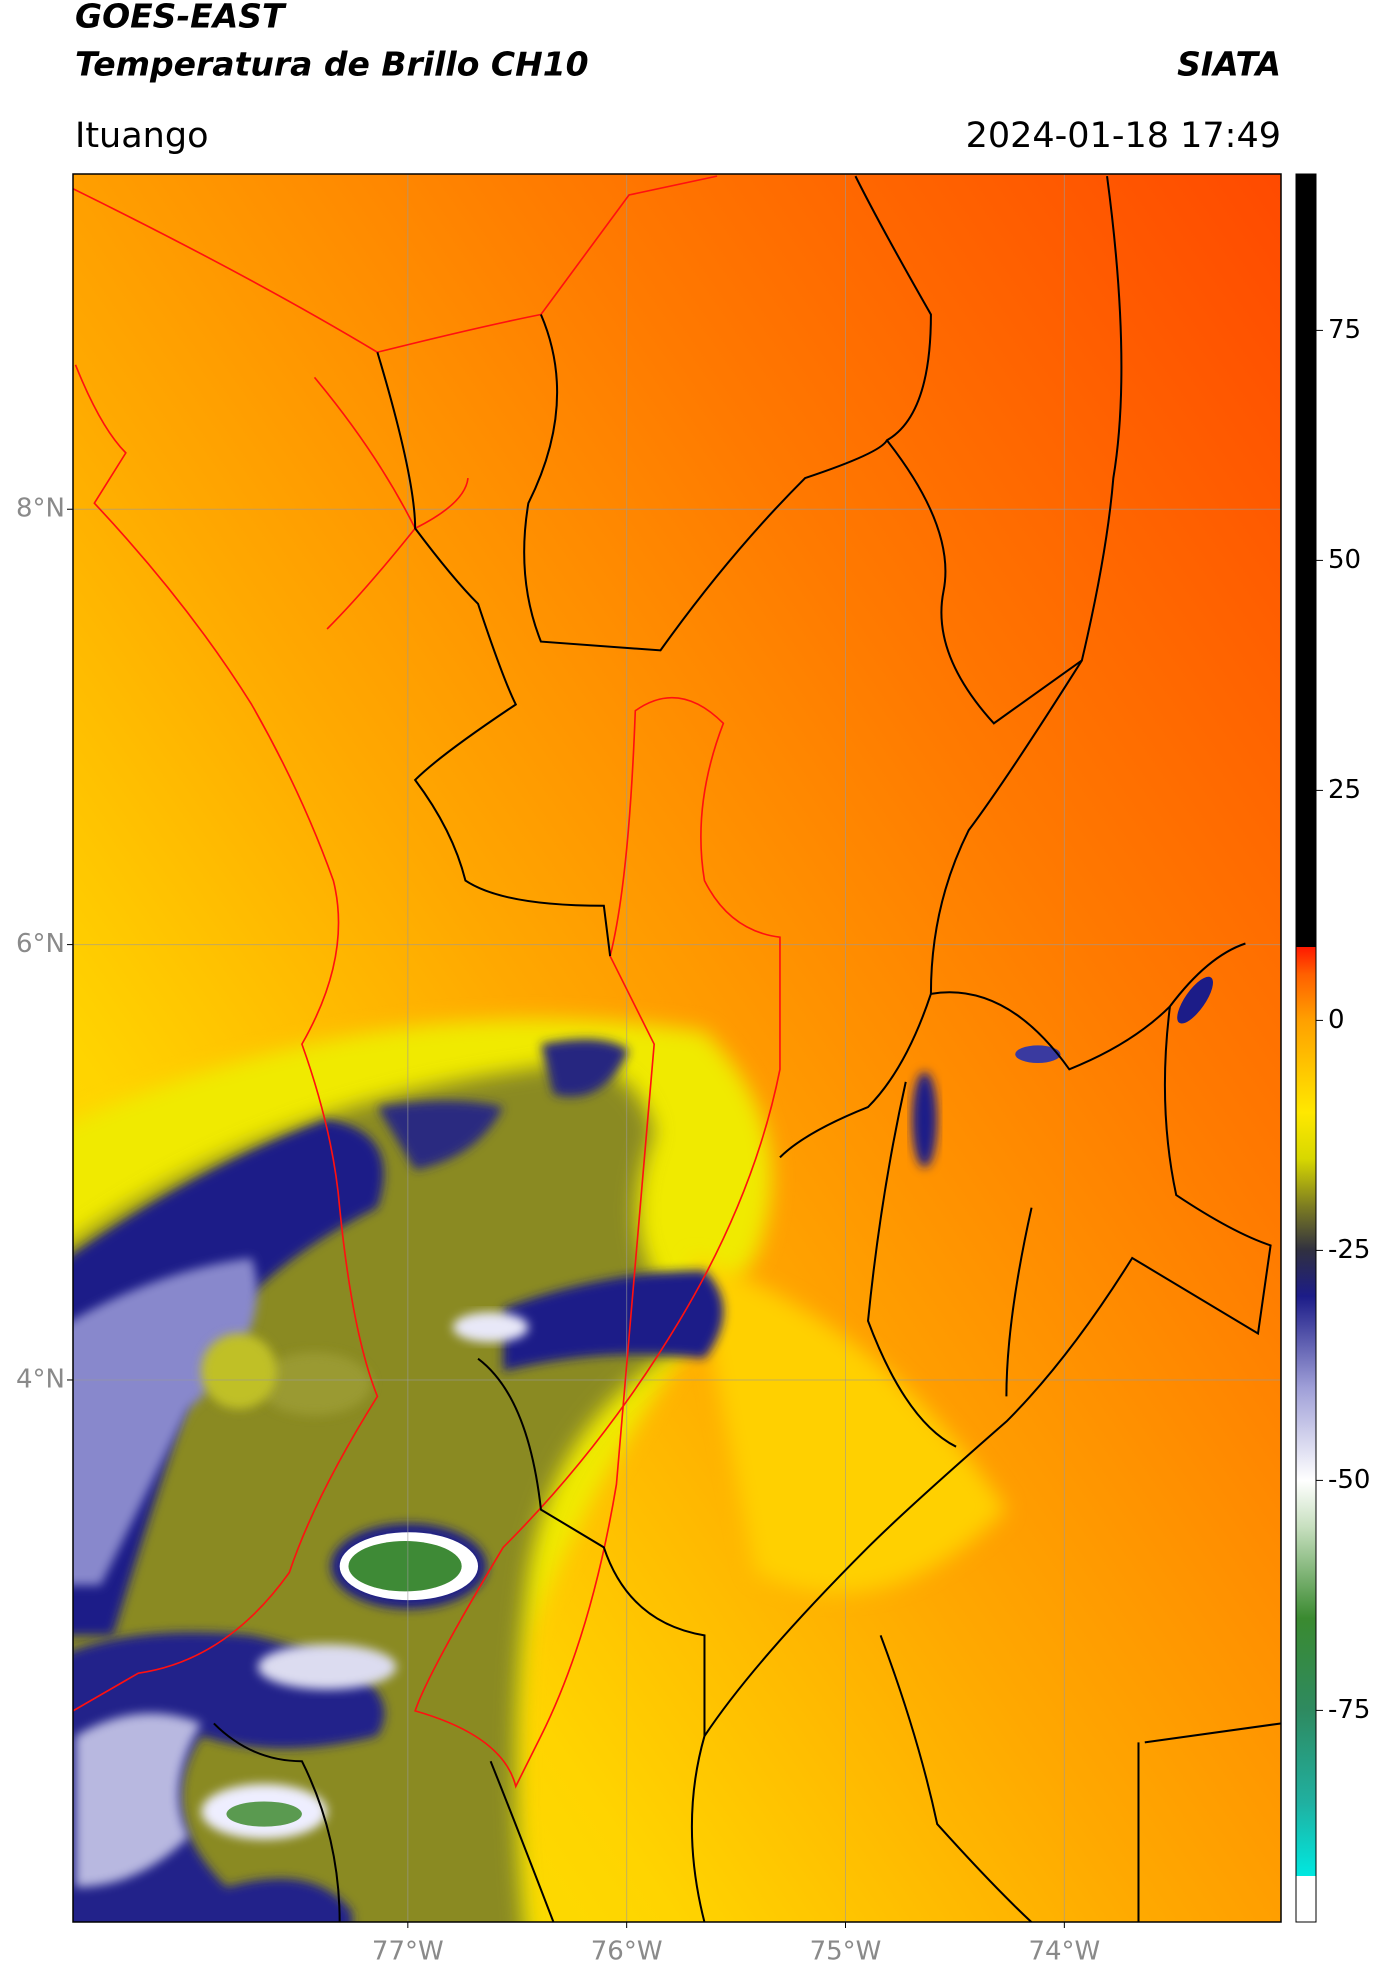 This screenshot has width=1384, height=1981. What do you see at coordinates (1306, 1048) in the screenshot?
I see `colorbar-scale` at bounding box center [1306, 1048].